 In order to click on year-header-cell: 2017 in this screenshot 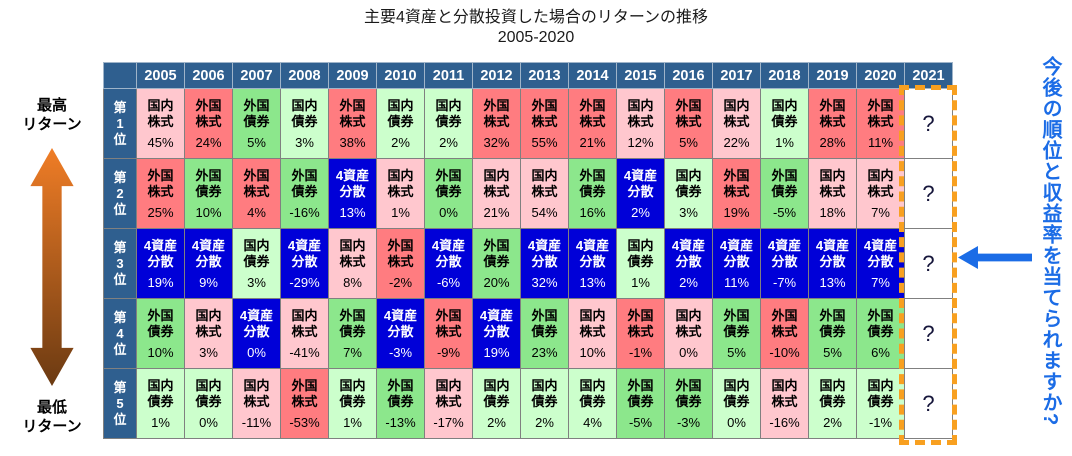, I will do `click(736, 75)`.